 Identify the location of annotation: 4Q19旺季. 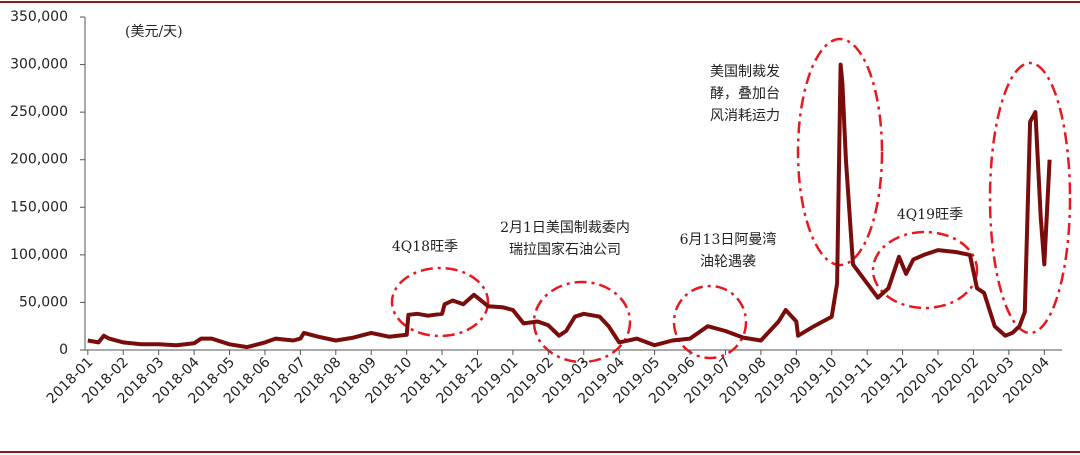
(930, 215).